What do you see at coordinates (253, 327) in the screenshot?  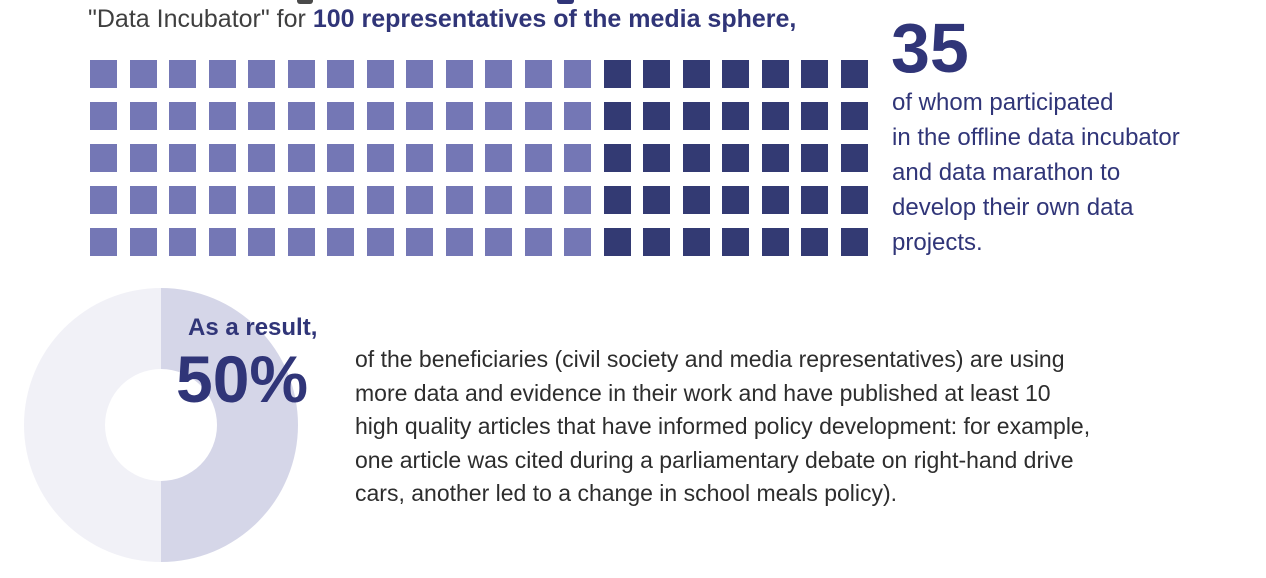 I see `result-label: As a result,` at bounding box center [253, 327].